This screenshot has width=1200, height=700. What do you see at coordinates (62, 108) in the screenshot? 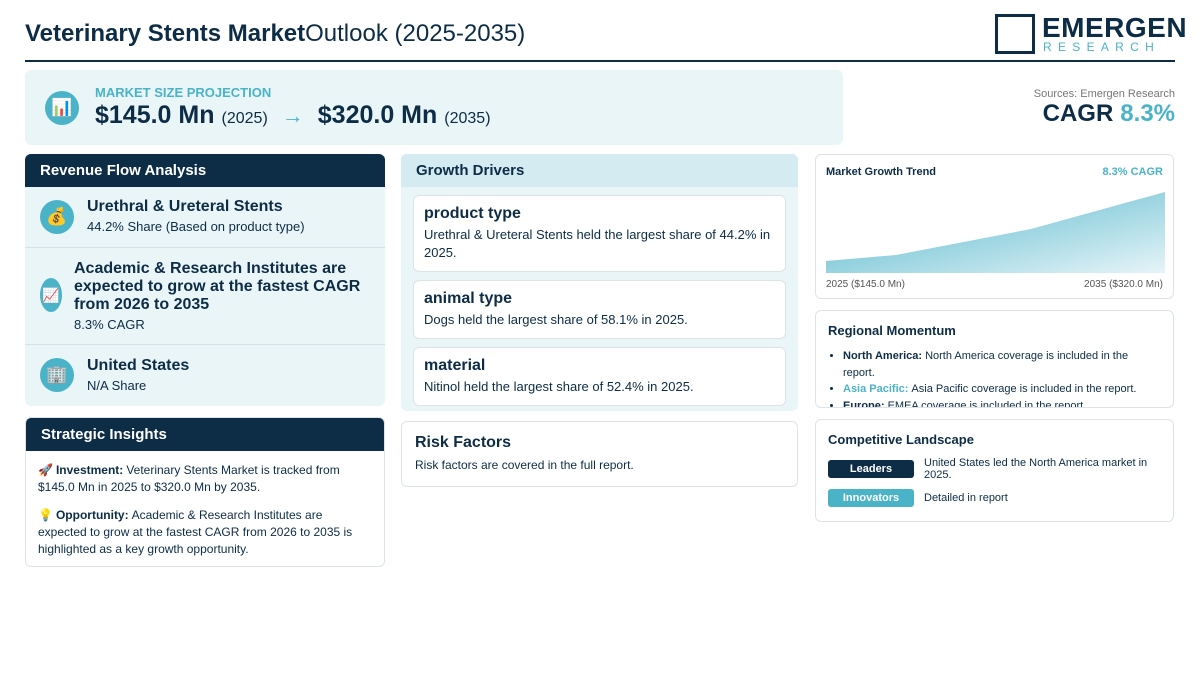
I see `projection-icon: 📊` at bounding box center [62, 108].